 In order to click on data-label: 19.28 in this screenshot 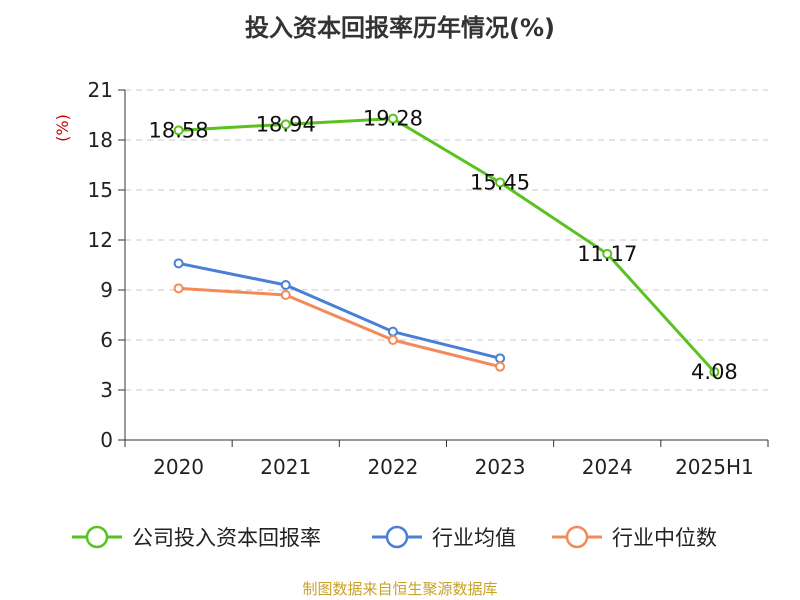, I will do `click(393, 119)`.